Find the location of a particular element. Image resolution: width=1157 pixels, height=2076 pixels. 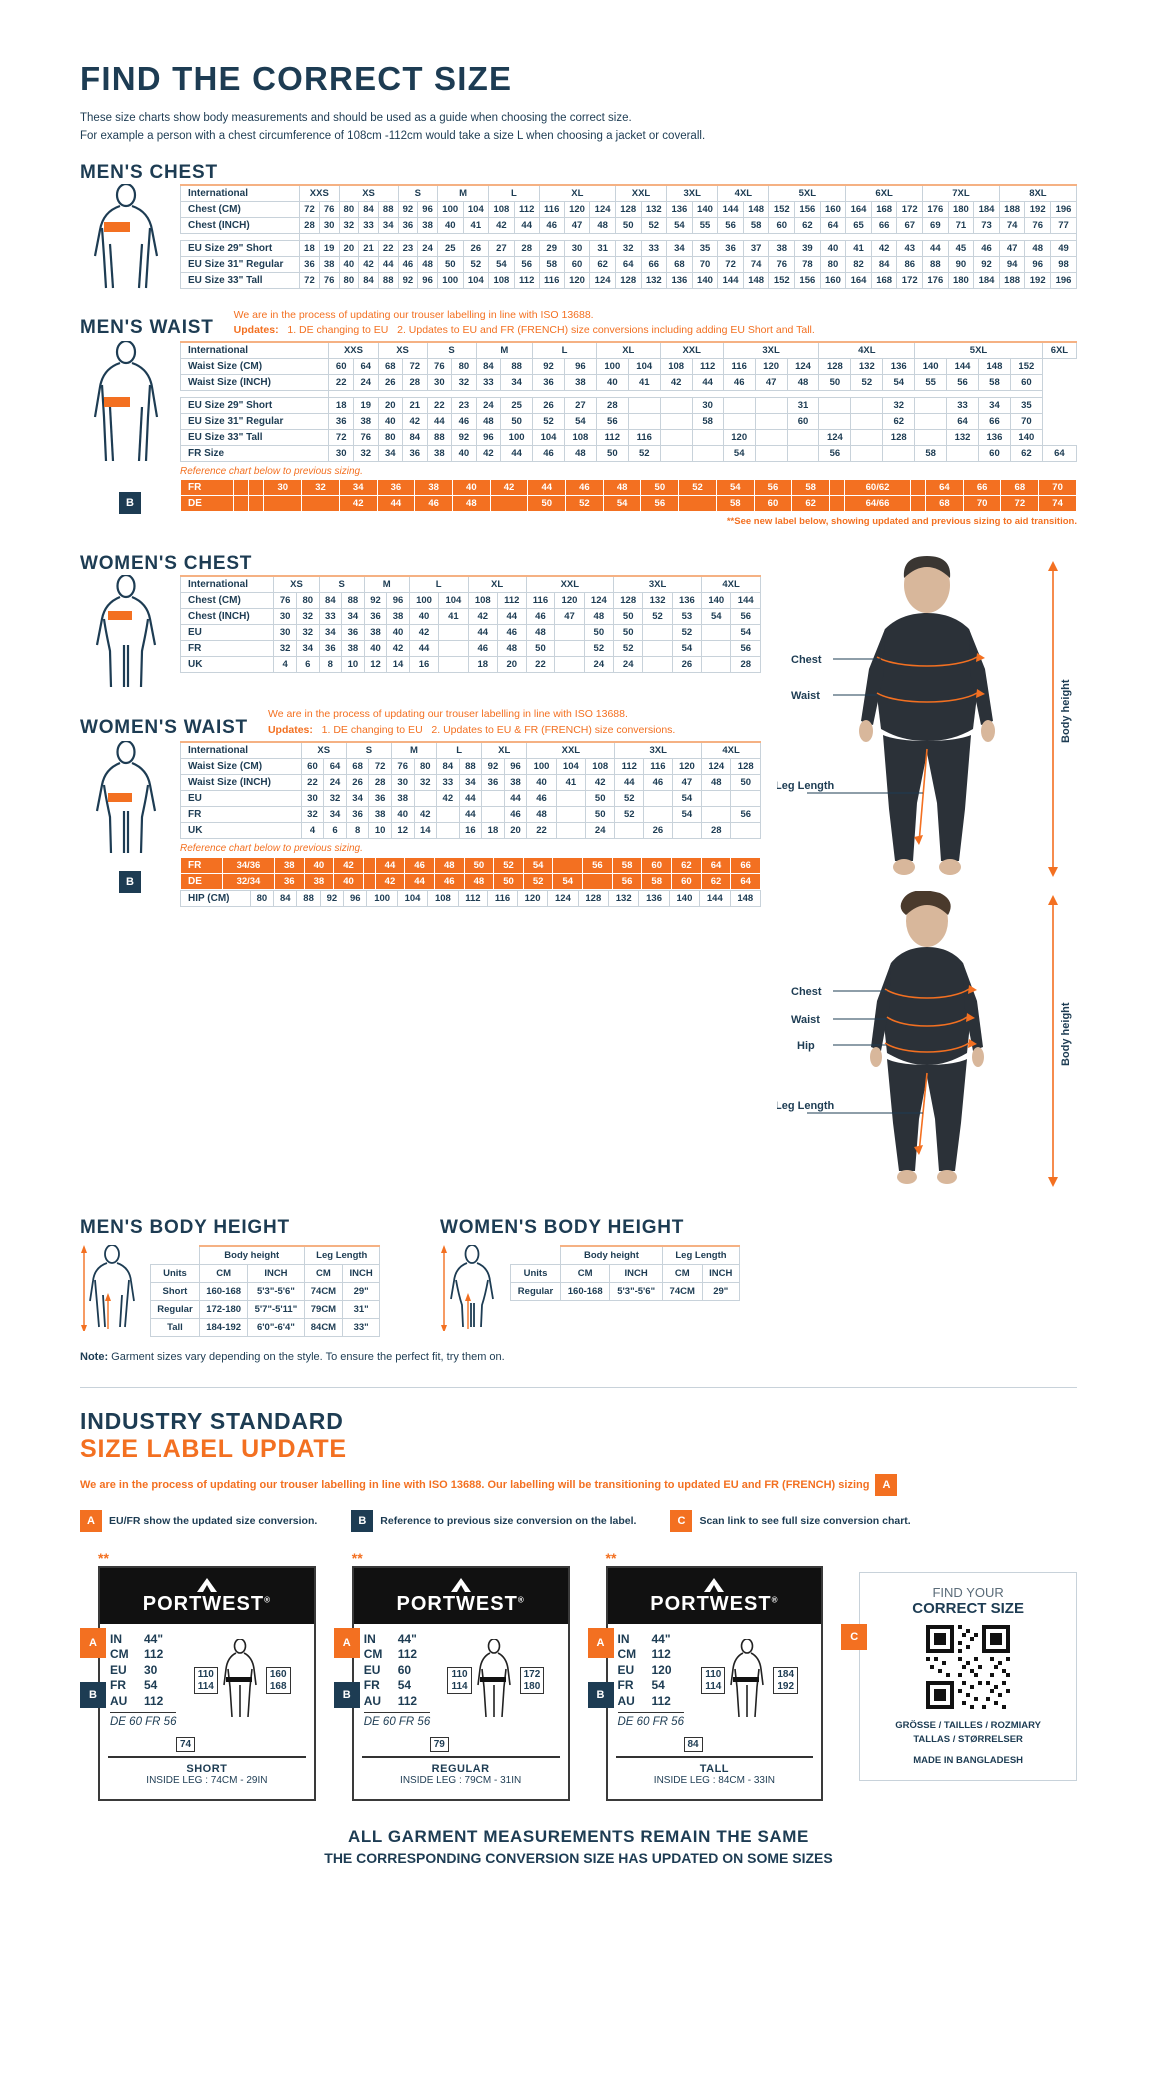

spec-key: IN is located at coordinates (369, 1639).